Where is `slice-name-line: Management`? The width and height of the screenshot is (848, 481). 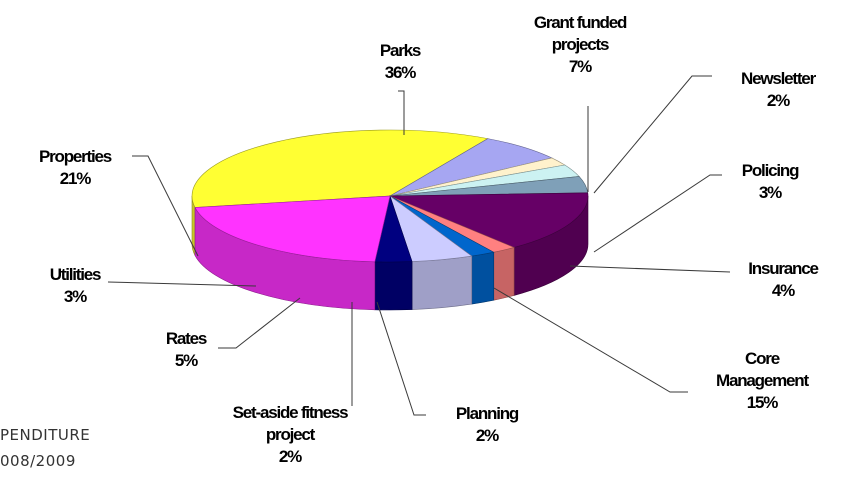 slice-name-line: Management is located at coordinates (762, 380).